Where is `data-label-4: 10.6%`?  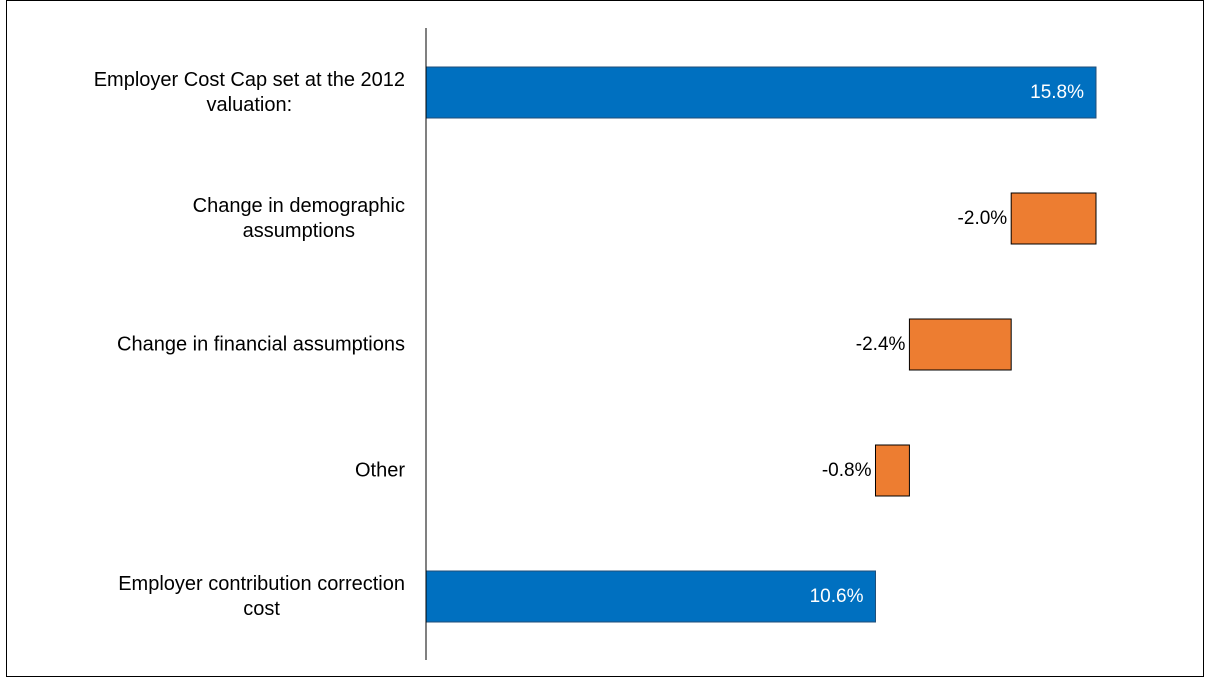 data-label-4: 10.6% is located at coordinates (837, 596).